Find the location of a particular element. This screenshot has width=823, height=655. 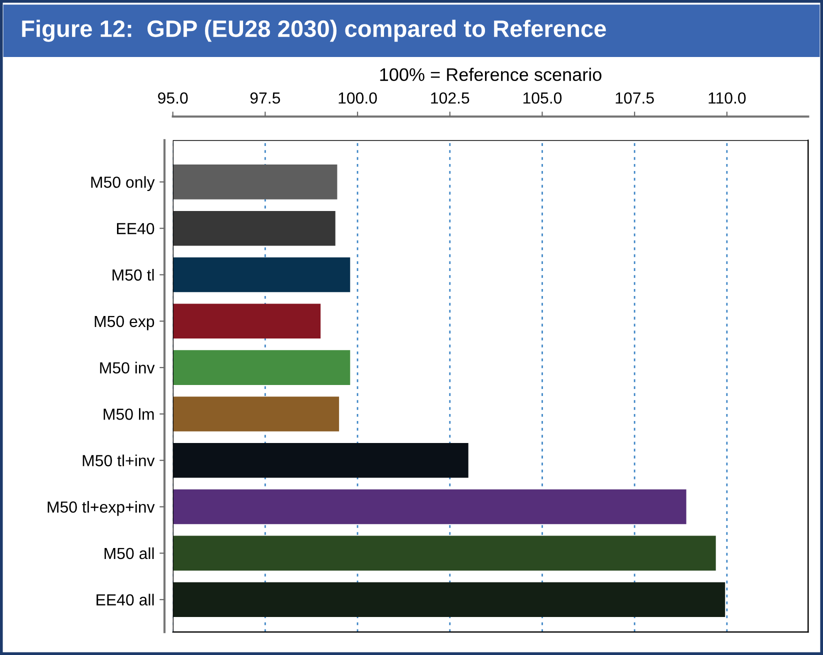

x-tick-label: 102.5 is located at coordinates (450, 98).